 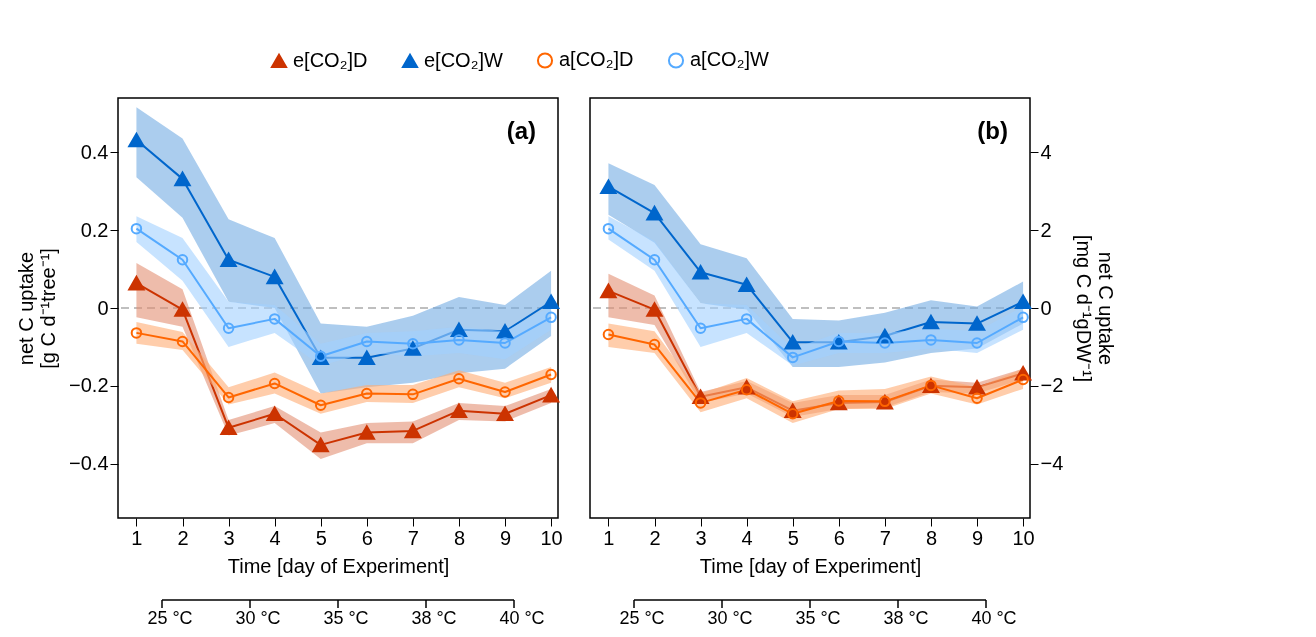 I want to click on y-tick-label: 0.2, so click(x=94, y=229).